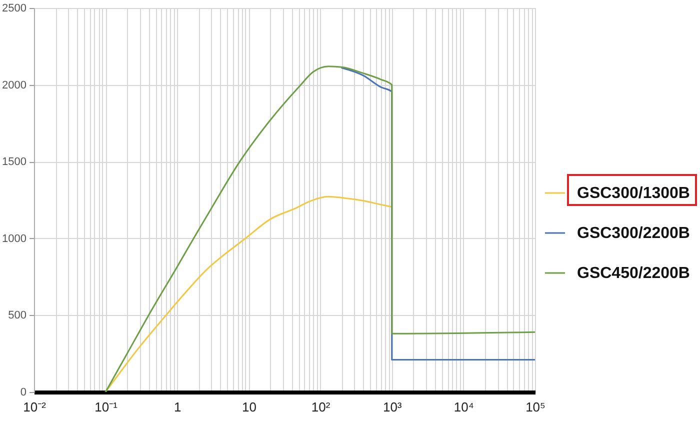 The width and height of the screenshot is (700, 421). What do you see at coordinates (14, 85) in the screenshot?
I see `y-tick-label: 2000` at bounding box center [14, 85].